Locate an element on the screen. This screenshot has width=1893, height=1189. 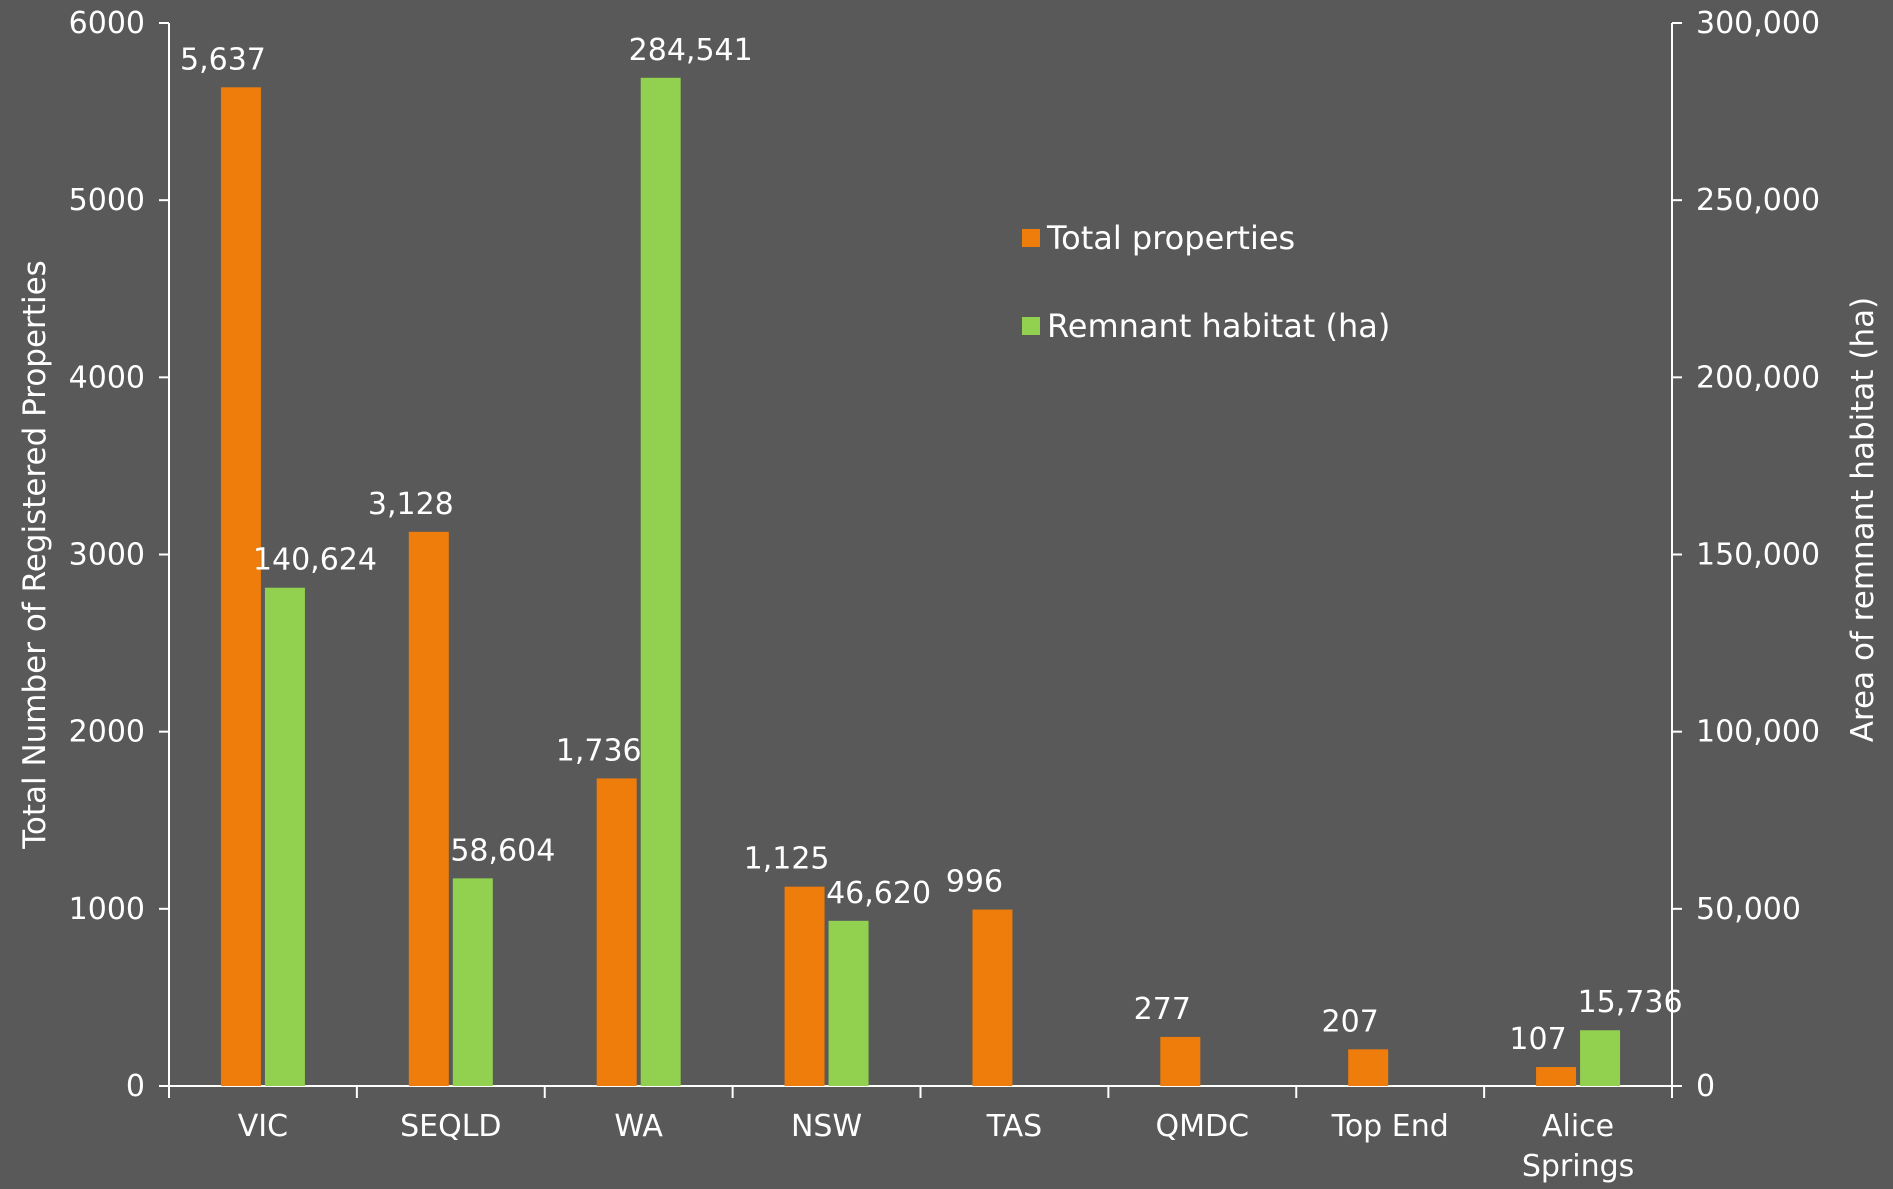
x-axis-category-label: NSW is located at coordinates (826, 1126).